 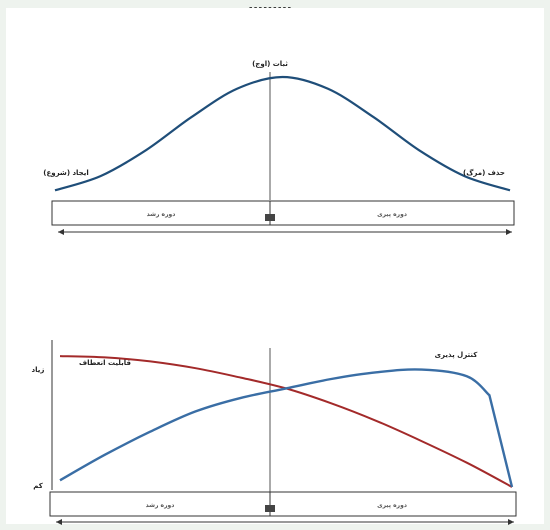 I want to click on chart2-arrow-right, so click(x=511, y=522).